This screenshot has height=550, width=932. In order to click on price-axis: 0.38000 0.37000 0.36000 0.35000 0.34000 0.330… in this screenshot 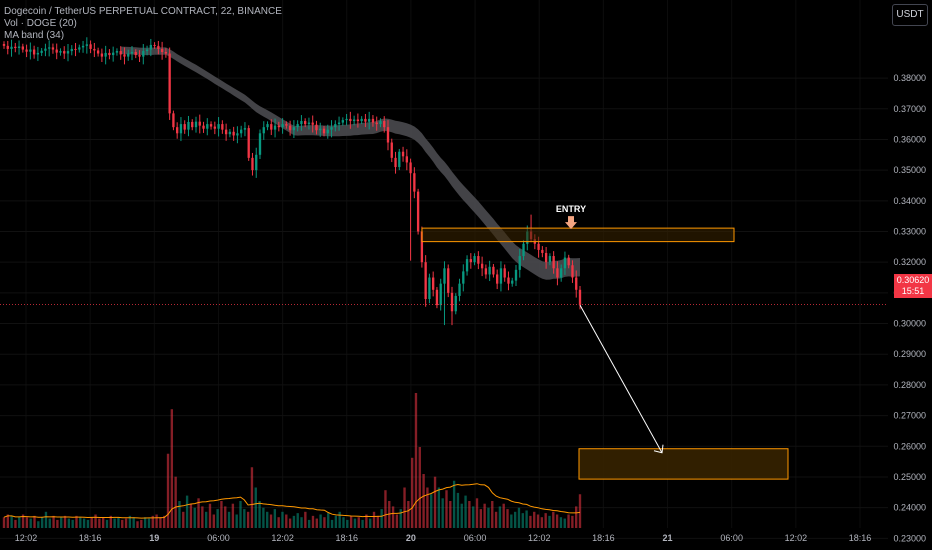, I will do `click(909, 308)`.